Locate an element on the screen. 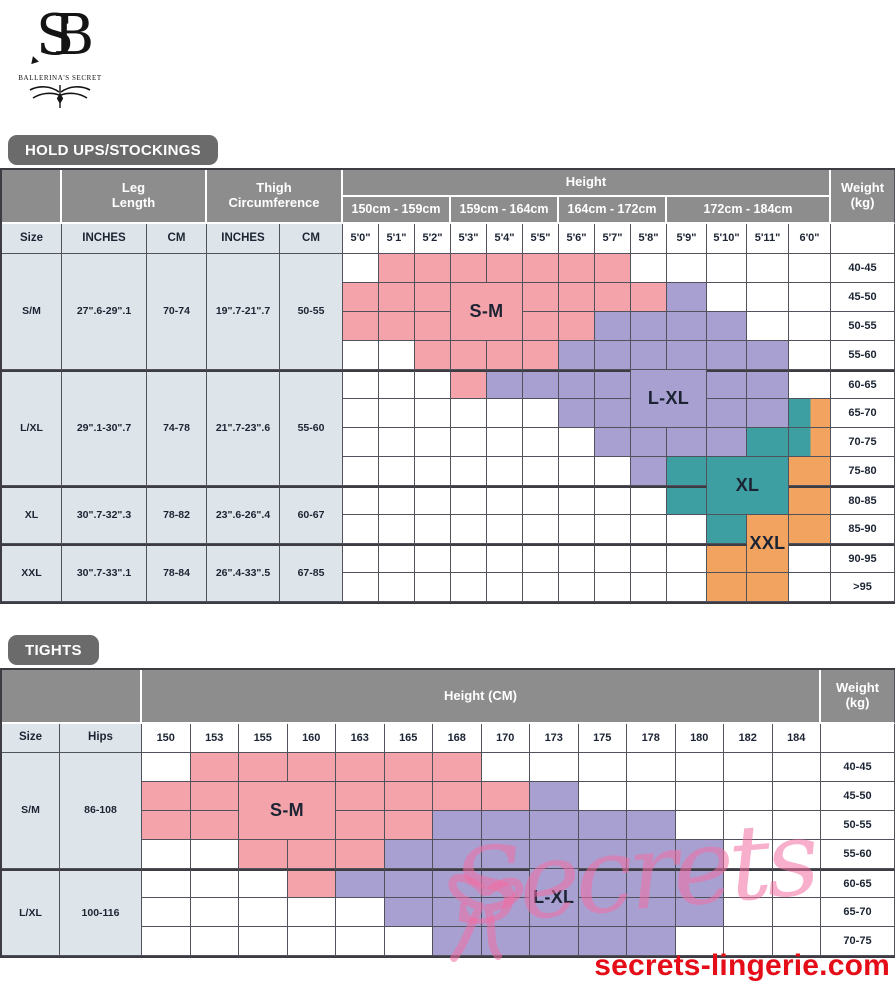 This screenshot has width=895, height=1000. height-column-header: 163 is located at coordinates (360, 738).